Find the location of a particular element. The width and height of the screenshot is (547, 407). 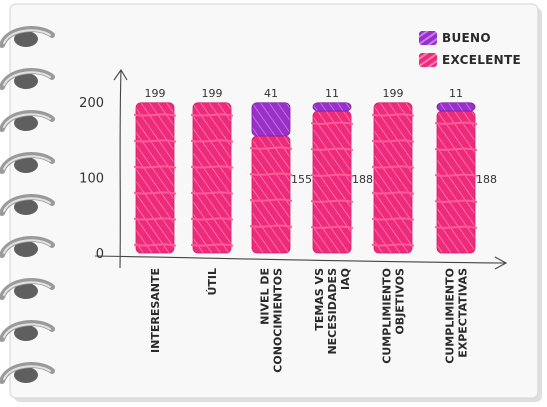

chart-legend: BUENO EXCELENTE is located at coordinates (479, 50).